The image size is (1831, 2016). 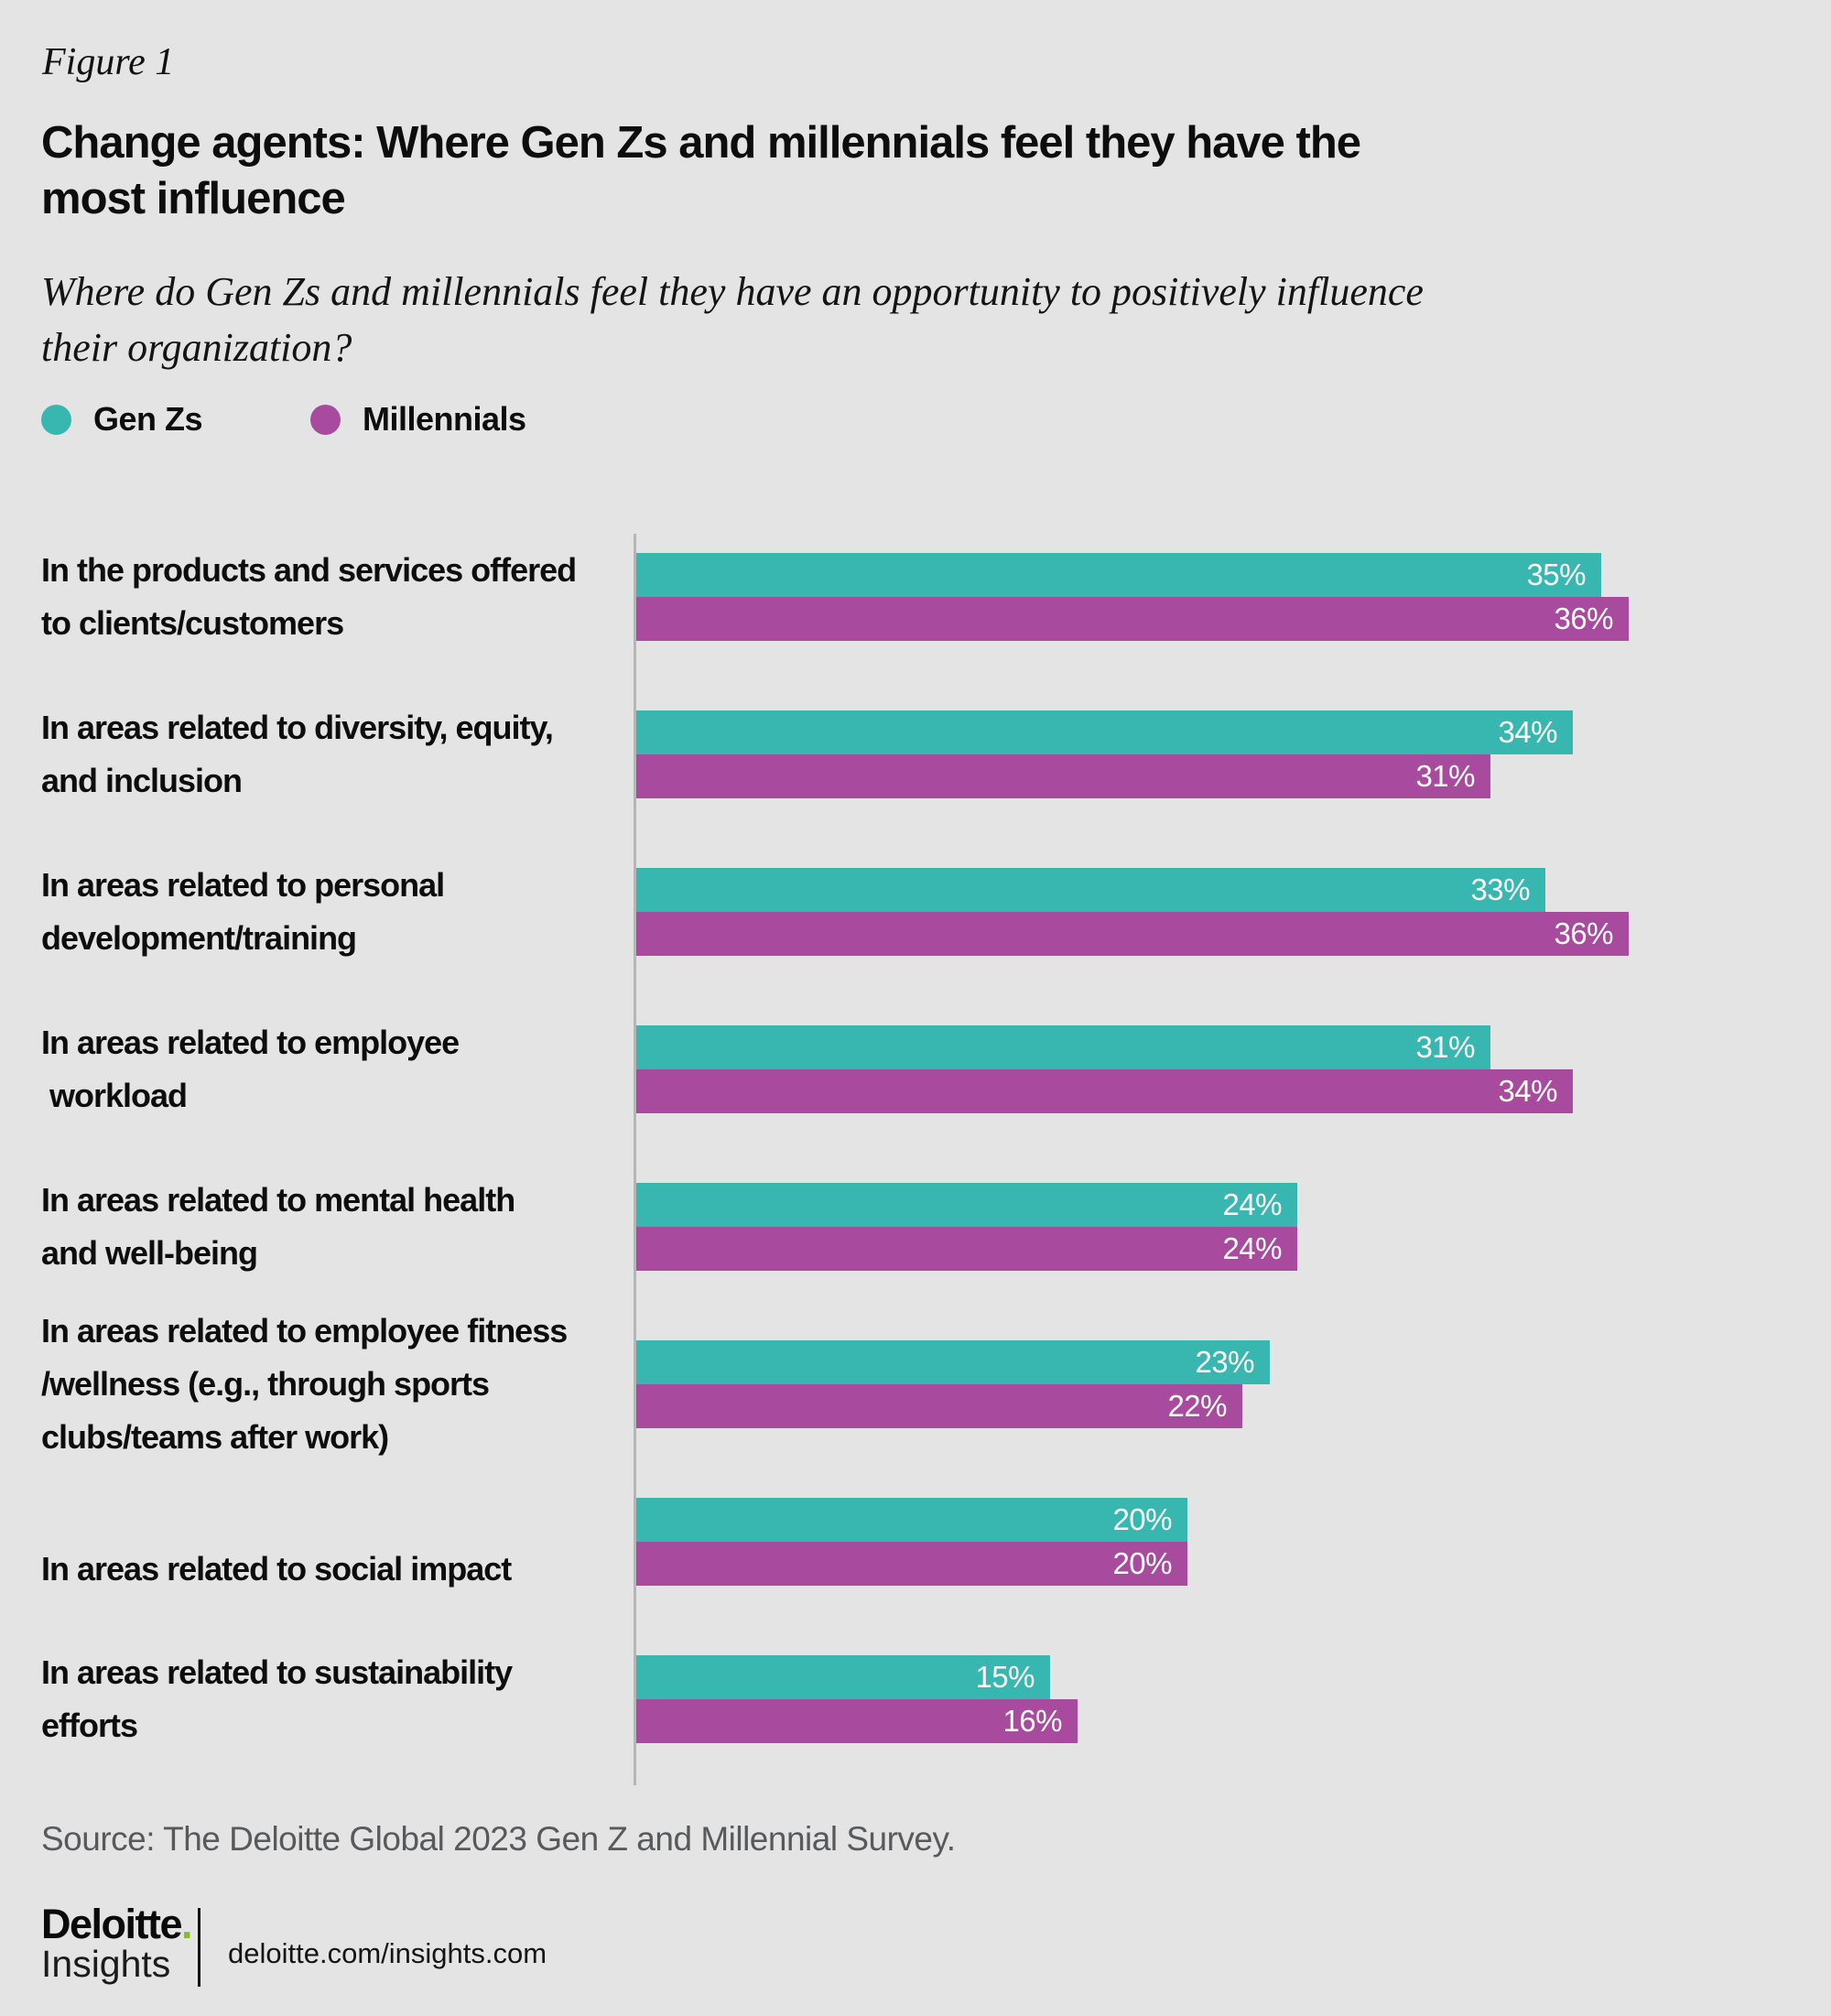 I want to click on deloitte-insights-logo: Deloitte. Insights, so click(x=117, y=1943).